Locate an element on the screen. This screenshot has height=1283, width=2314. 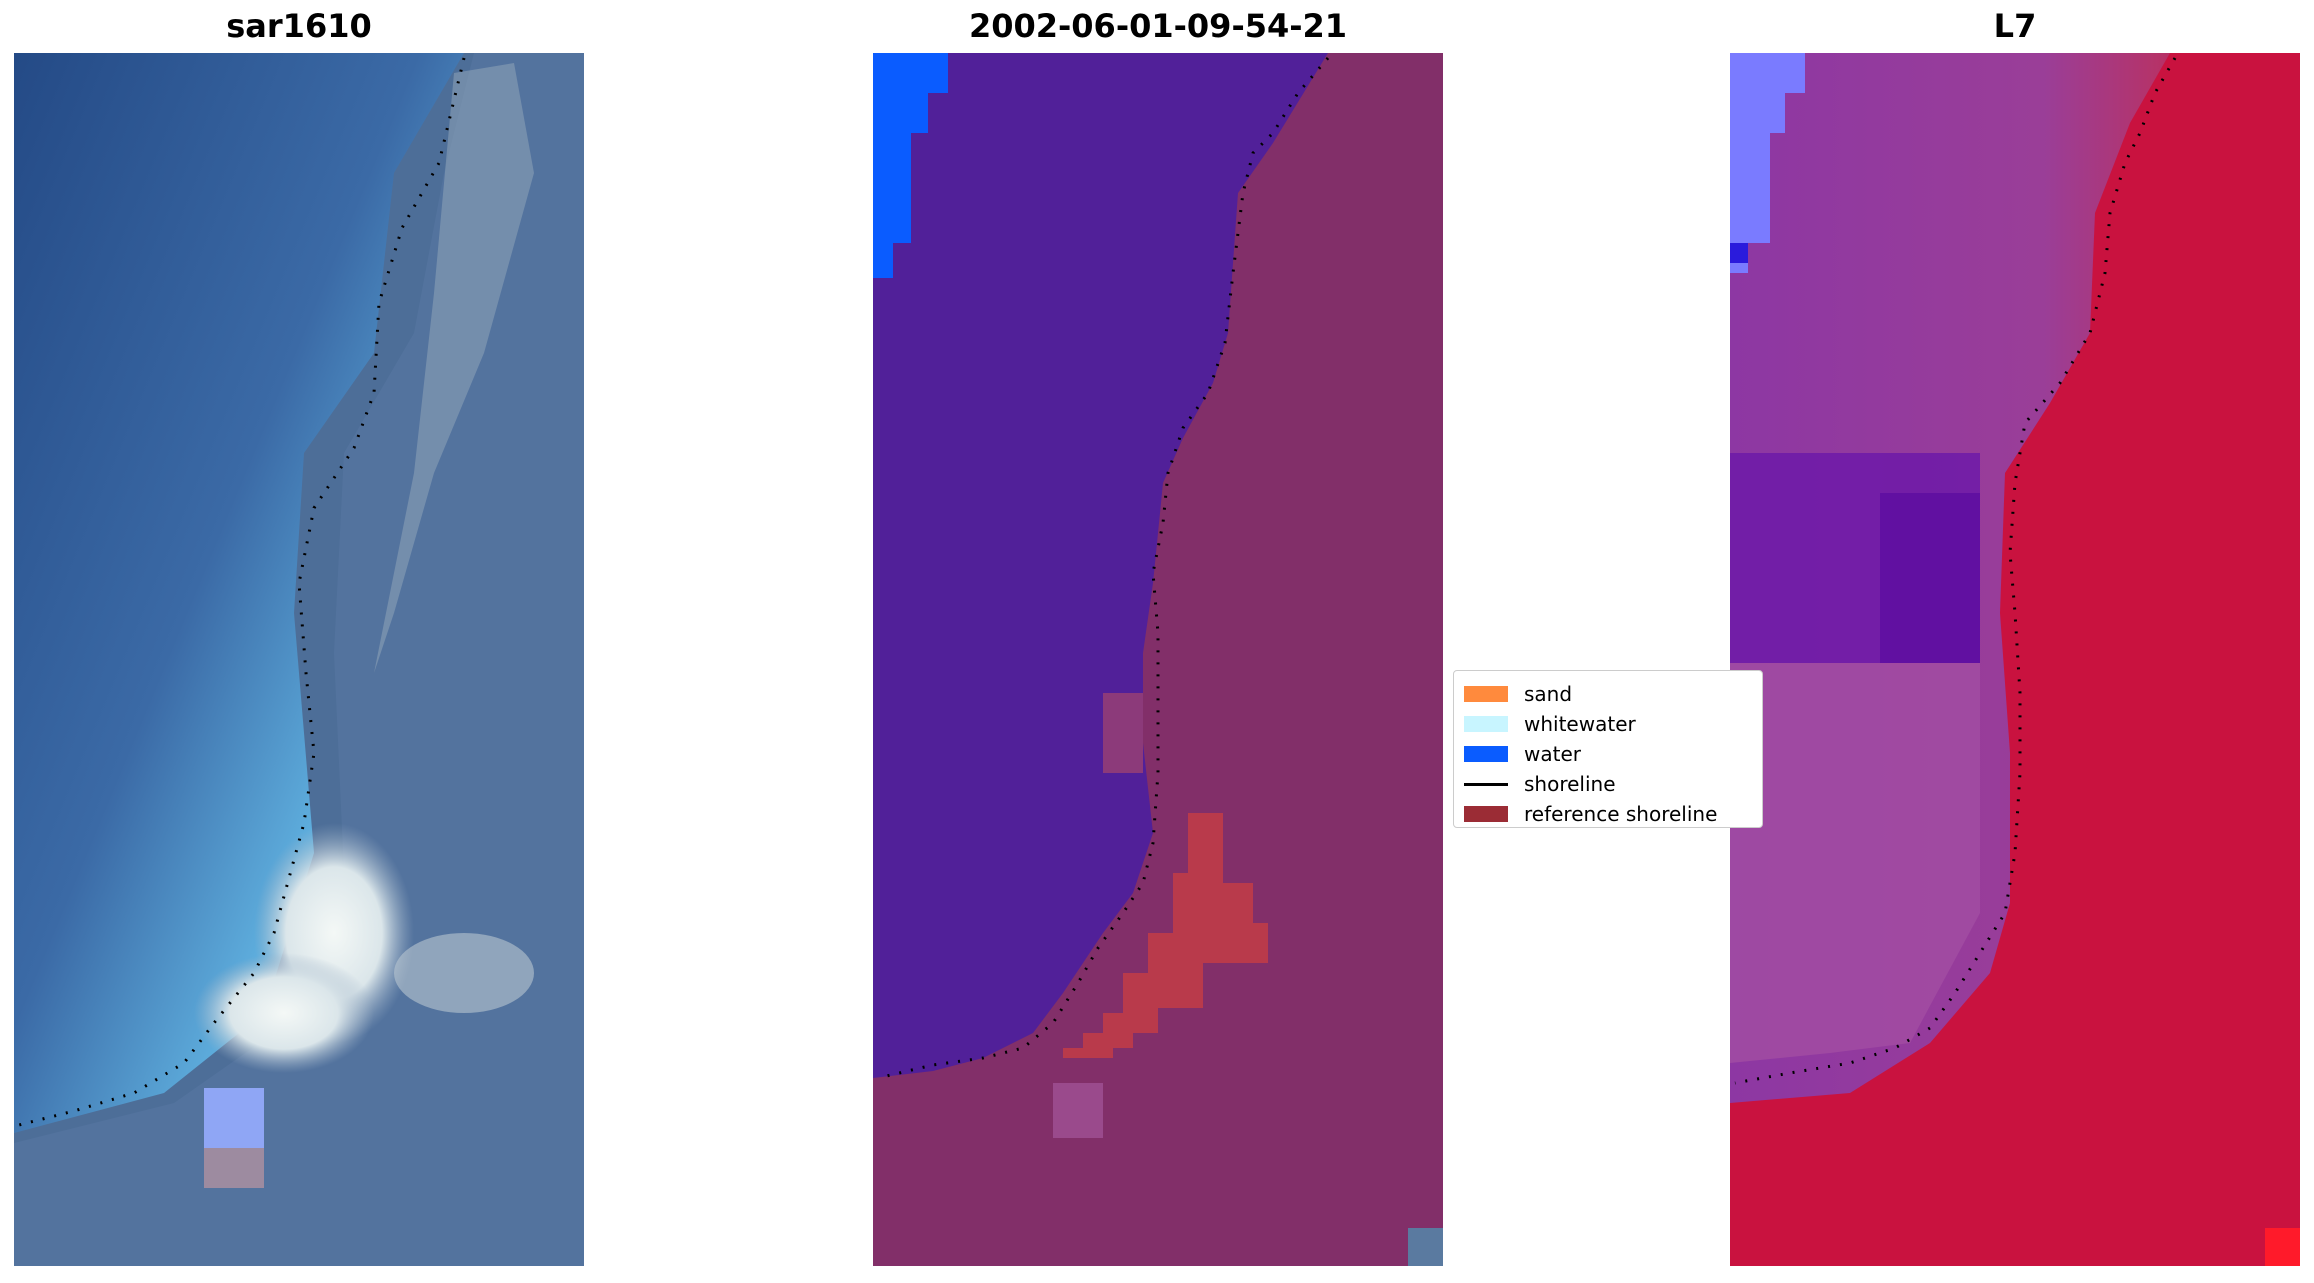
legend-label: water is located at coordinates (1552, 754).